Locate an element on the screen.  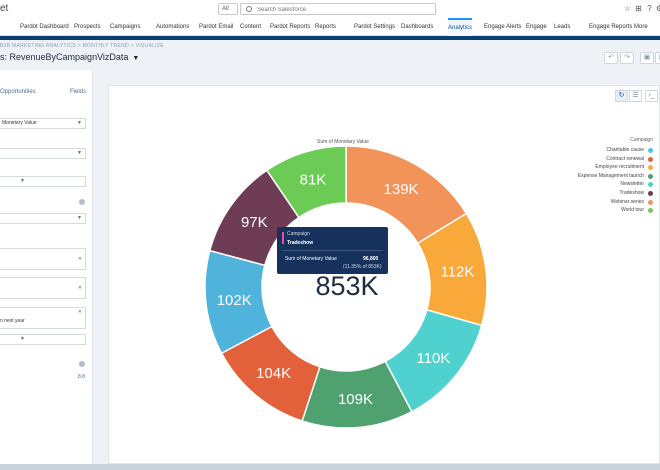
legend-label: Charitable cause is located at coordinates (625, 150).